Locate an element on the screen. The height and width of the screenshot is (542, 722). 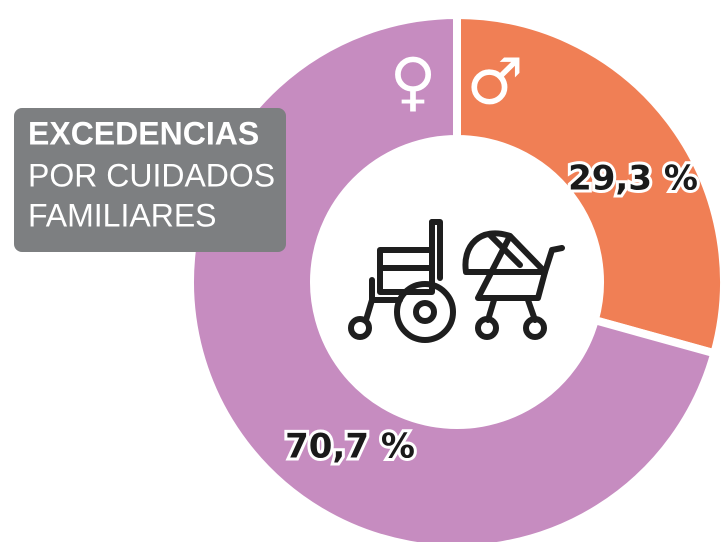
chart-title: EXCEDENCIAS is located at coordinates (143, 133).